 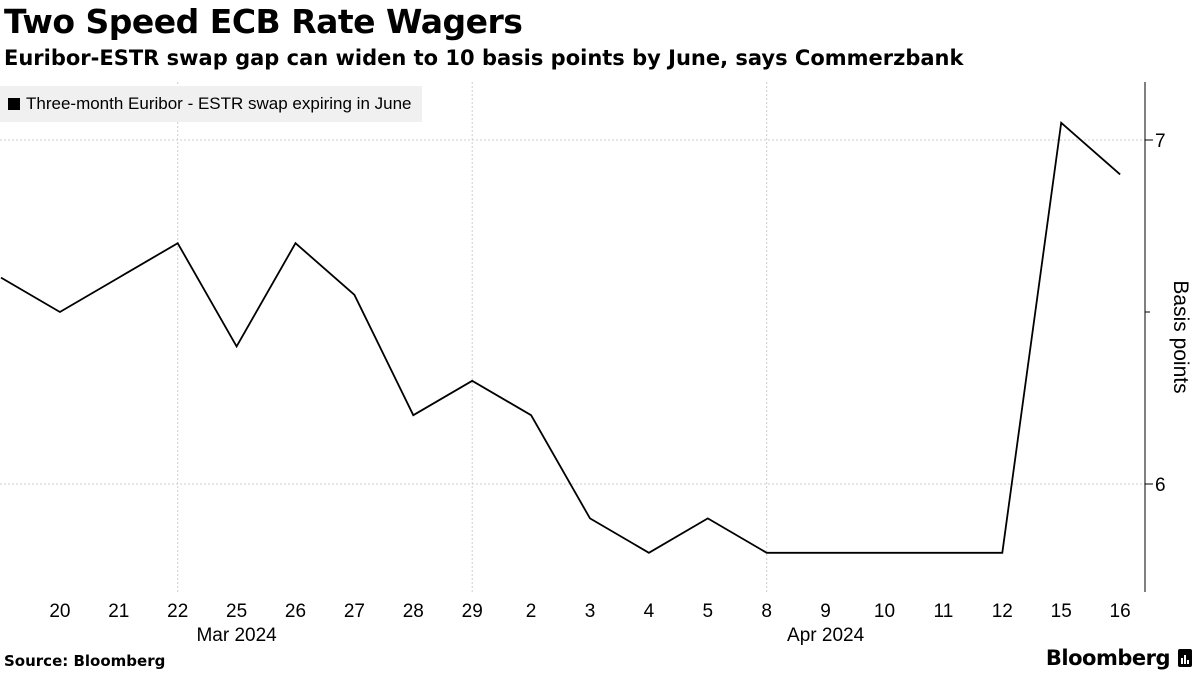 I want to click on x-tick-label: 28, so click(x=413, y=611).